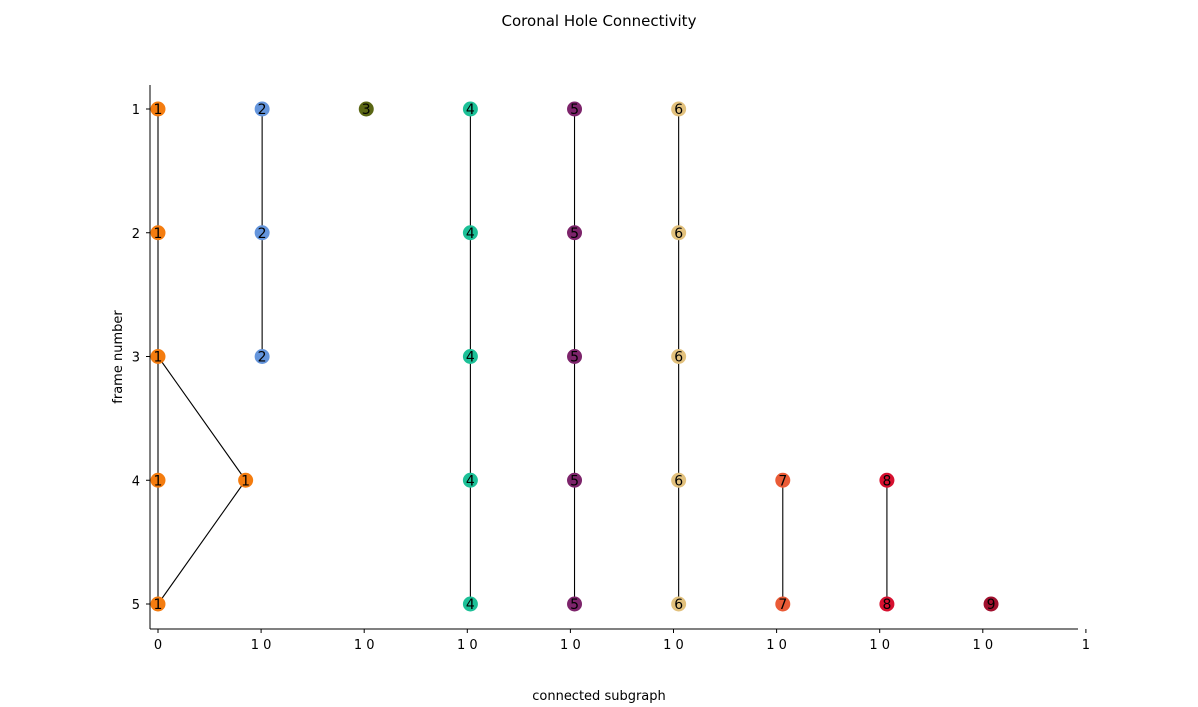 The height and width of the screenshot is (707, 1198). What do you see at coordinates (141, 358) in the screenshot?
I see `y-axis-ticks: 1 2 3 4 5` at bounding box center [141, 358].